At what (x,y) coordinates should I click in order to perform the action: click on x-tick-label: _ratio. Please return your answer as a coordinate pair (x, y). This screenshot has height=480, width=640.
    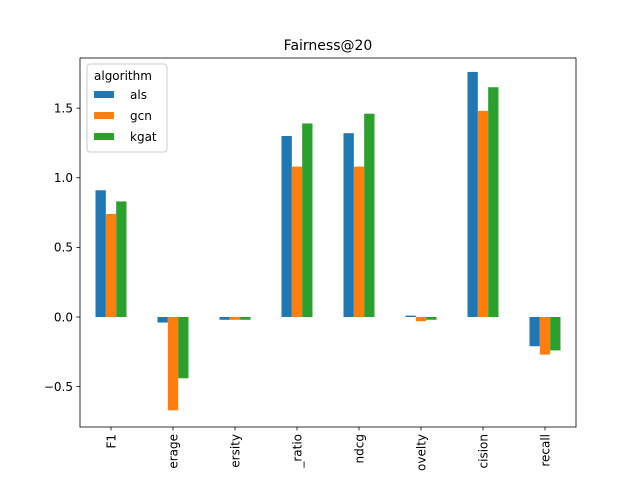
    Looking at the image, I should click on (297, 451).